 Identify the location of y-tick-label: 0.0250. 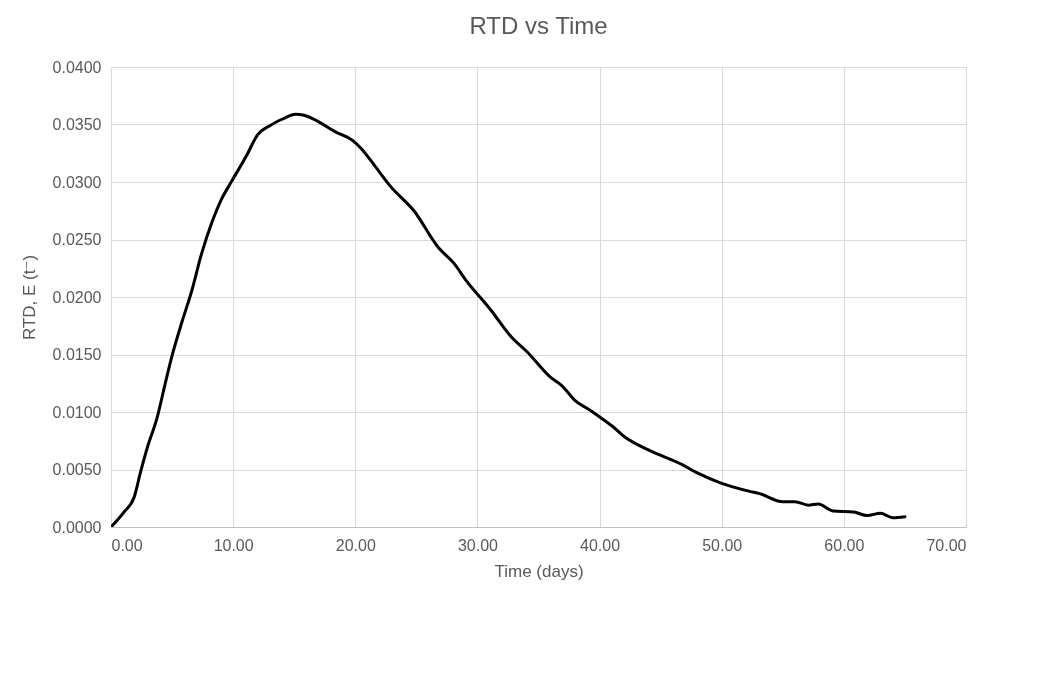
(77, 239).